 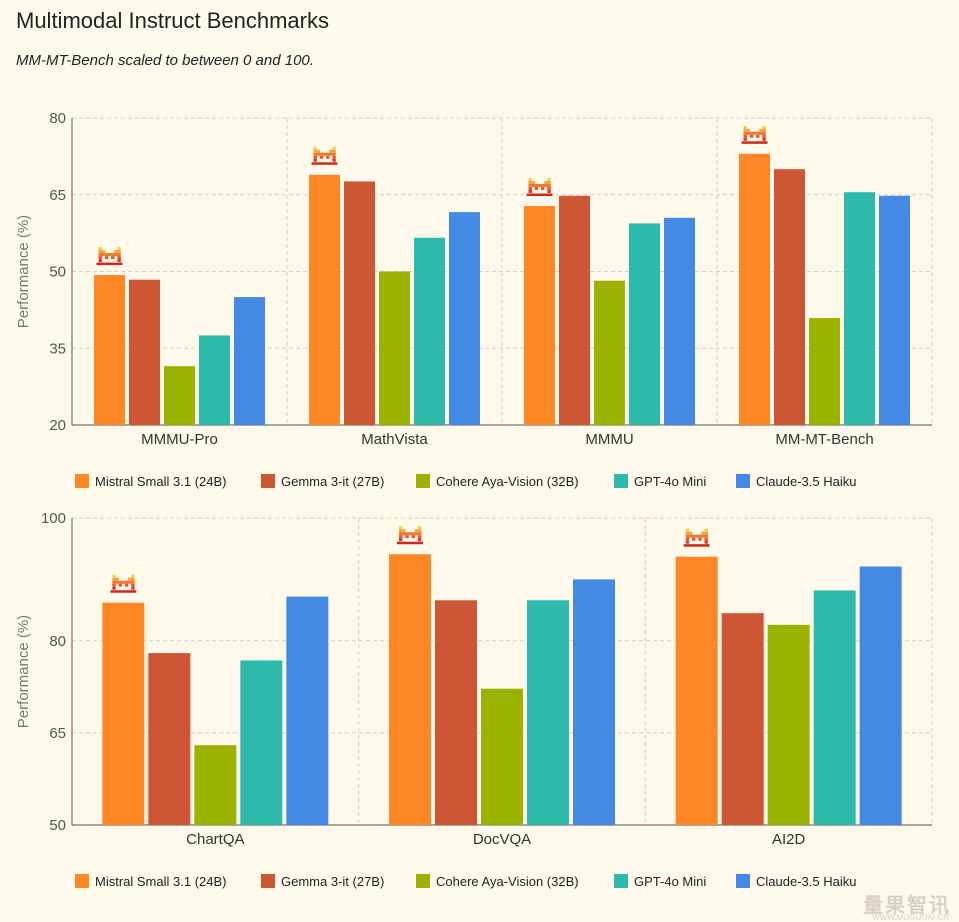 What do you see at coordinates (824, 439) in the screenshot?
I see `x-tick-label: MM-MT-Bench` at bounding box center [824, 439].